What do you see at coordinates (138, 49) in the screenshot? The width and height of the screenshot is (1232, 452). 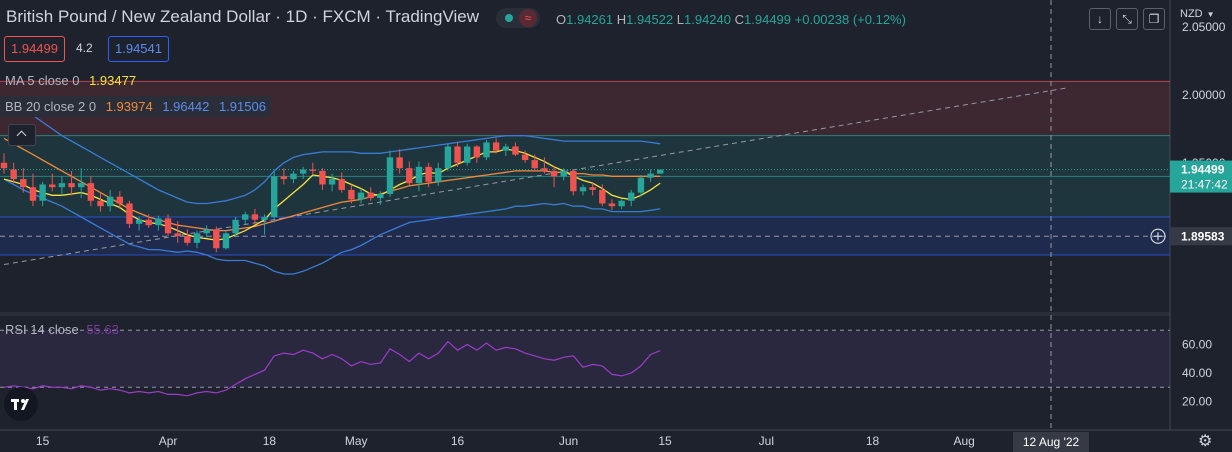 I see `buy-button: 1.94541` at bounding box center [138, 49].